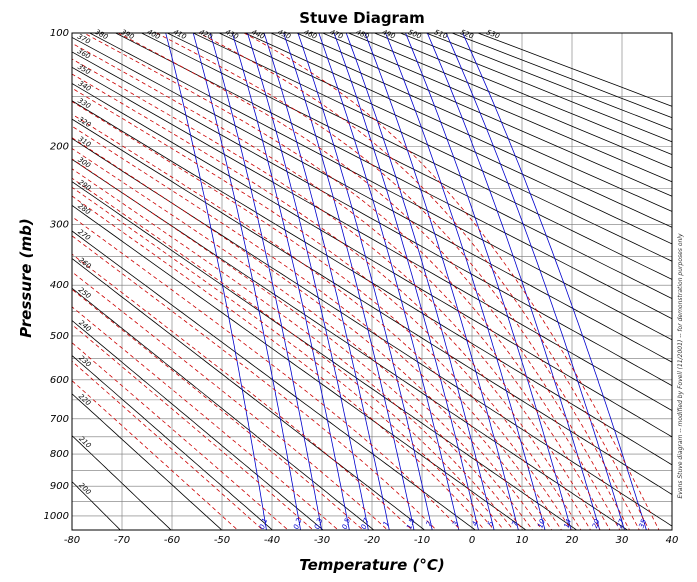 The image size is (697, 582). Describe the element at coordinates (490, 523) in the screenshot. I see `mixing-ratio-label: 5` at that location.